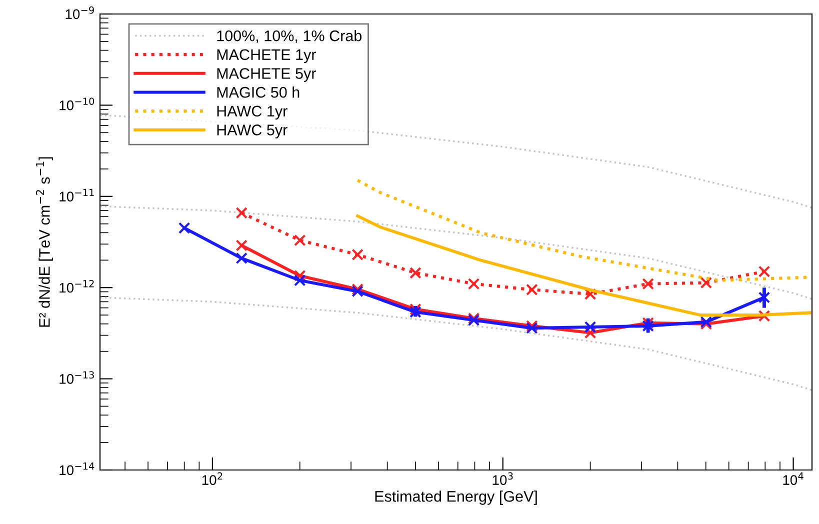 The width and height of the screenshot is (819, 524). Describe the element at coordinates (80, 13) in the screenshot. I see `y-tick-label: 10$^{−9}$` at that location.